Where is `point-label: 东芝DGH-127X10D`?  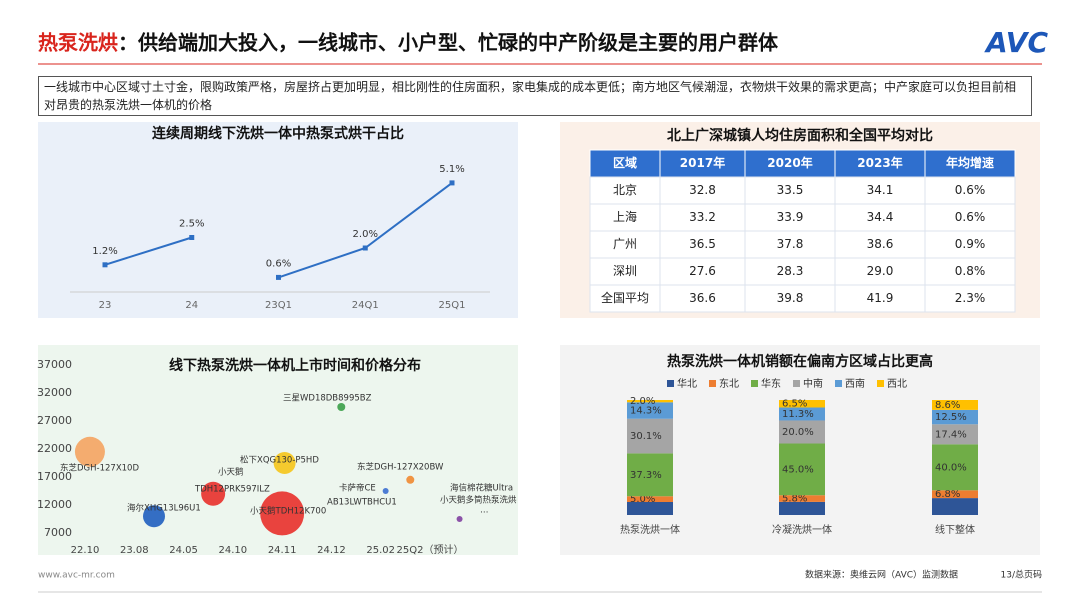 point-label: 东芝DGH-127X10D is located at coordinates (99, 468).